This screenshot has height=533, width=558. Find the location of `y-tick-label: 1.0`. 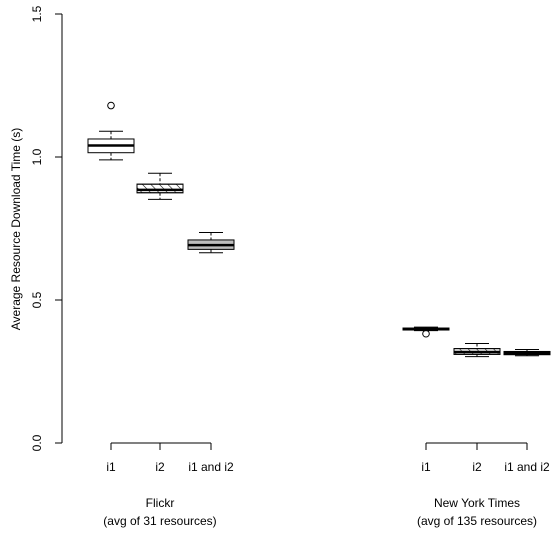

y-tick-label: 1.0 is located at coordinates (37, 156).